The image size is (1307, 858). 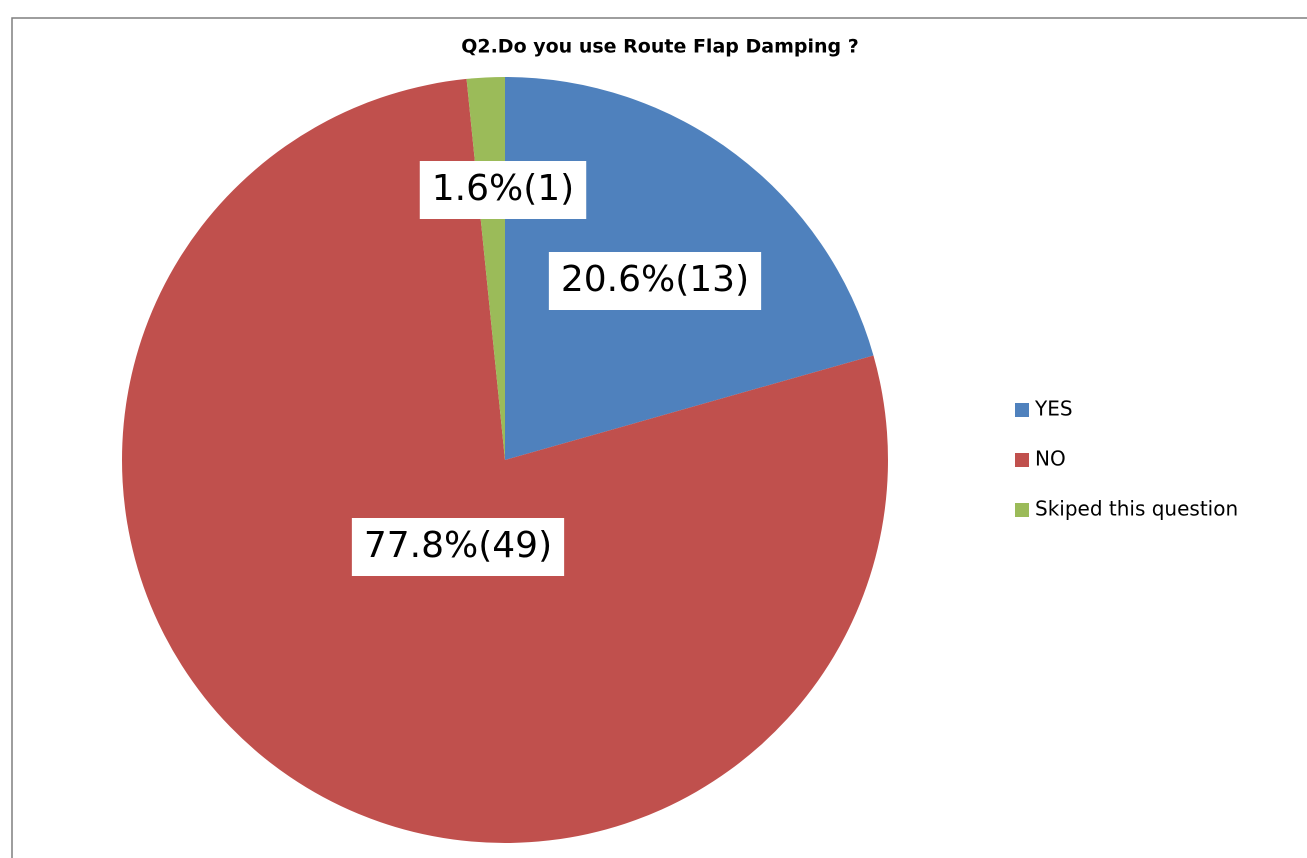 What do you see at coordinates (660, 47) in the screenshot?
I see `chart-title: Q2.Do you use Route Flap Damping ?` at bounding box center [660, 47].